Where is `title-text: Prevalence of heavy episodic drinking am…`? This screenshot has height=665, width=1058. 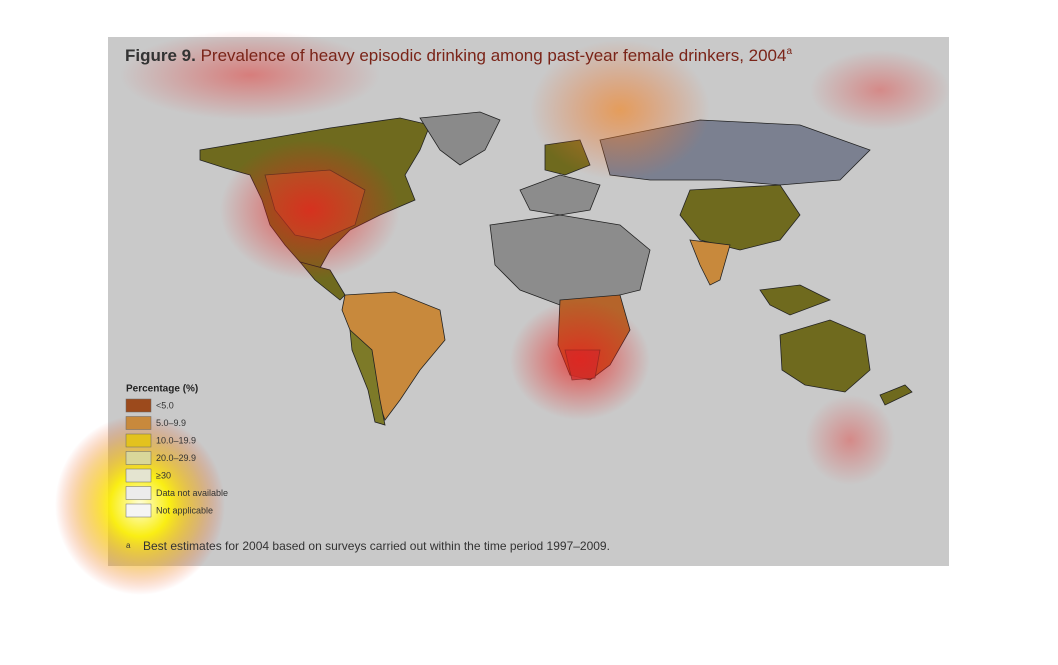
title-text: Prevalence of heavy episodic drinking am… is located at coordinates (494, 55).